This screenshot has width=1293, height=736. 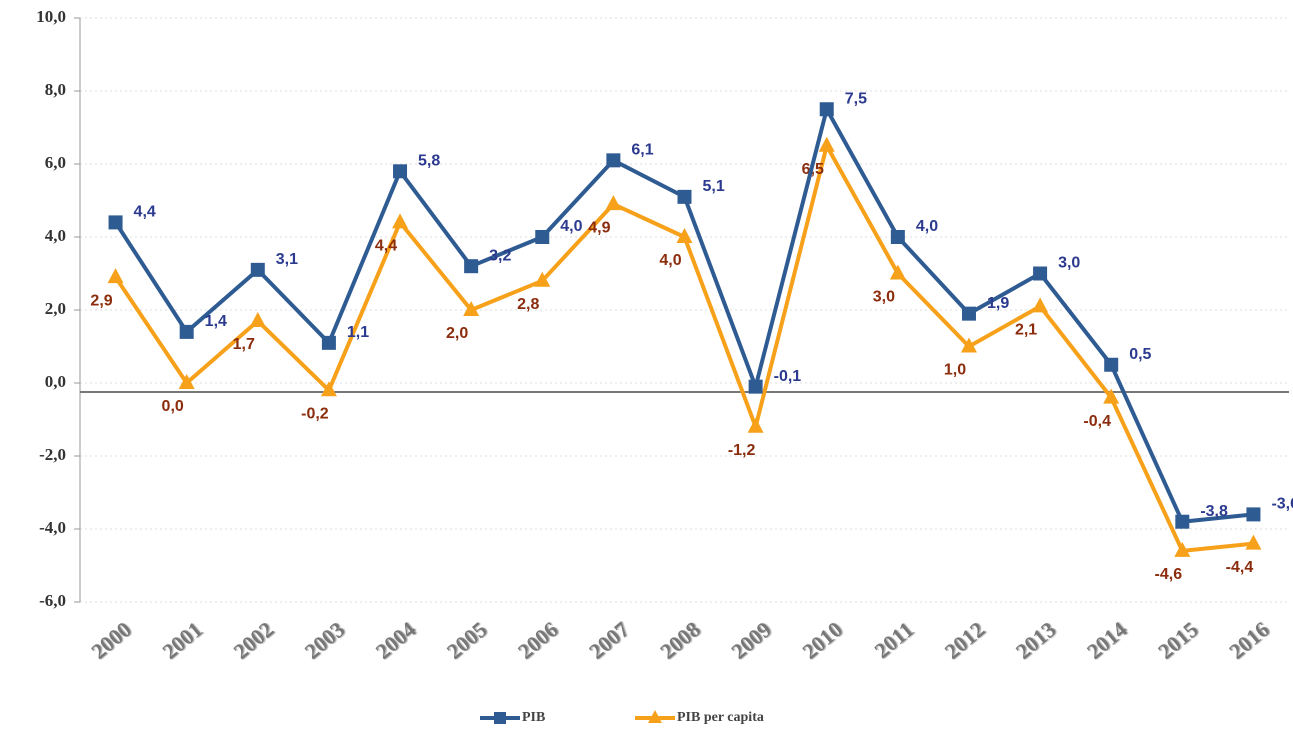 I want to click on data-label: 0,0, so click(x=173, y=406).